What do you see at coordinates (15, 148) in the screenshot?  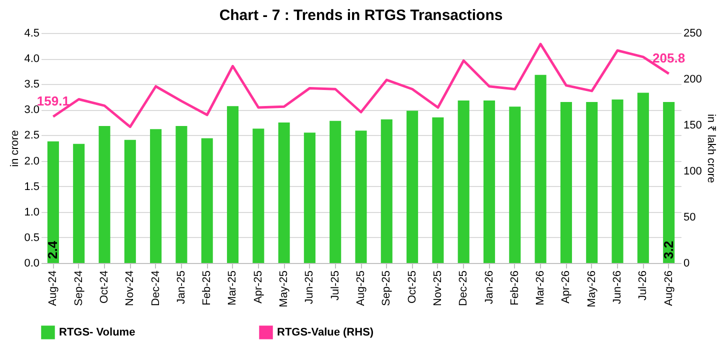 I see `y-axis-title: in crore` at bounding box center [15, 148].